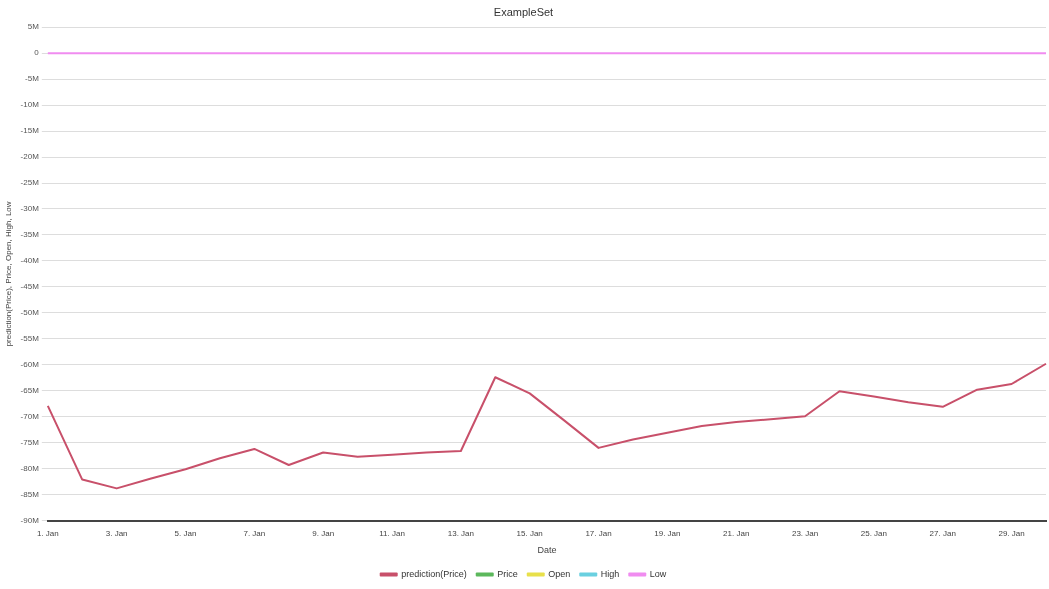 The height and width of the screenshot is (589, 1049). I want to click on y-axis-title: prediction(Price), Price, Open, High, Low, so click(8, 274).